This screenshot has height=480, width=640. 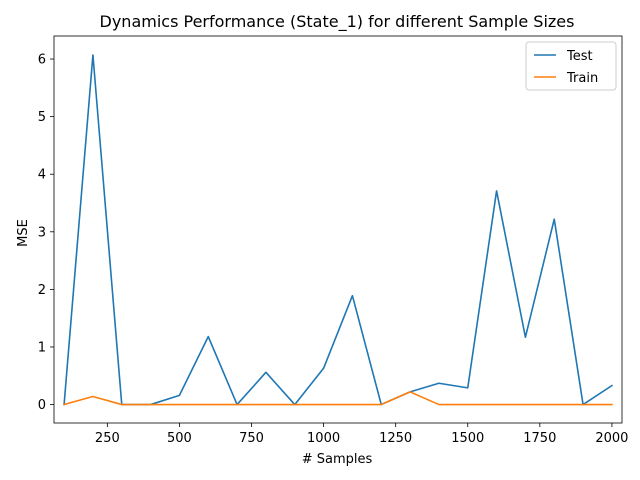 I want to click on y-tick-label: 5, so click(x=42, y=117).